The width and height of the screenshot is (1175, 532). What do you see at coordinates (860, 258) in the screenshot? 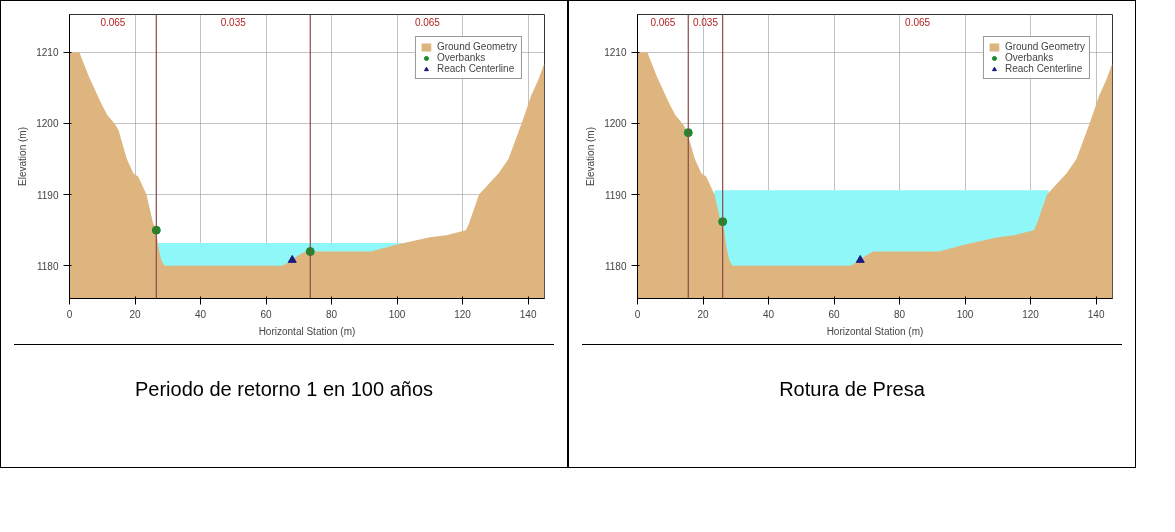
I see `point` at bounding box center [860, 258].